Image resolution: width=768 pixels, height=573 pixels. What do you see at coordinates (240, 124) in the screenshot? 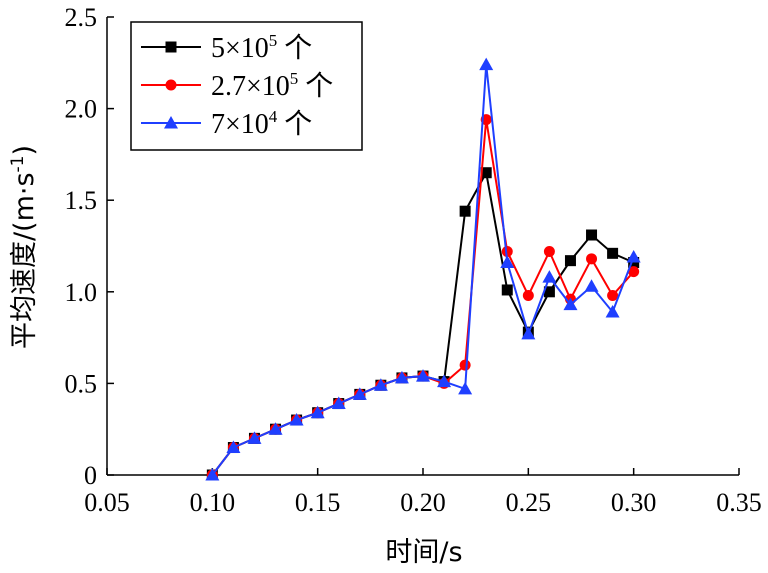
I see `legend-label-main: 7×10` at bounding box center [240, 124].